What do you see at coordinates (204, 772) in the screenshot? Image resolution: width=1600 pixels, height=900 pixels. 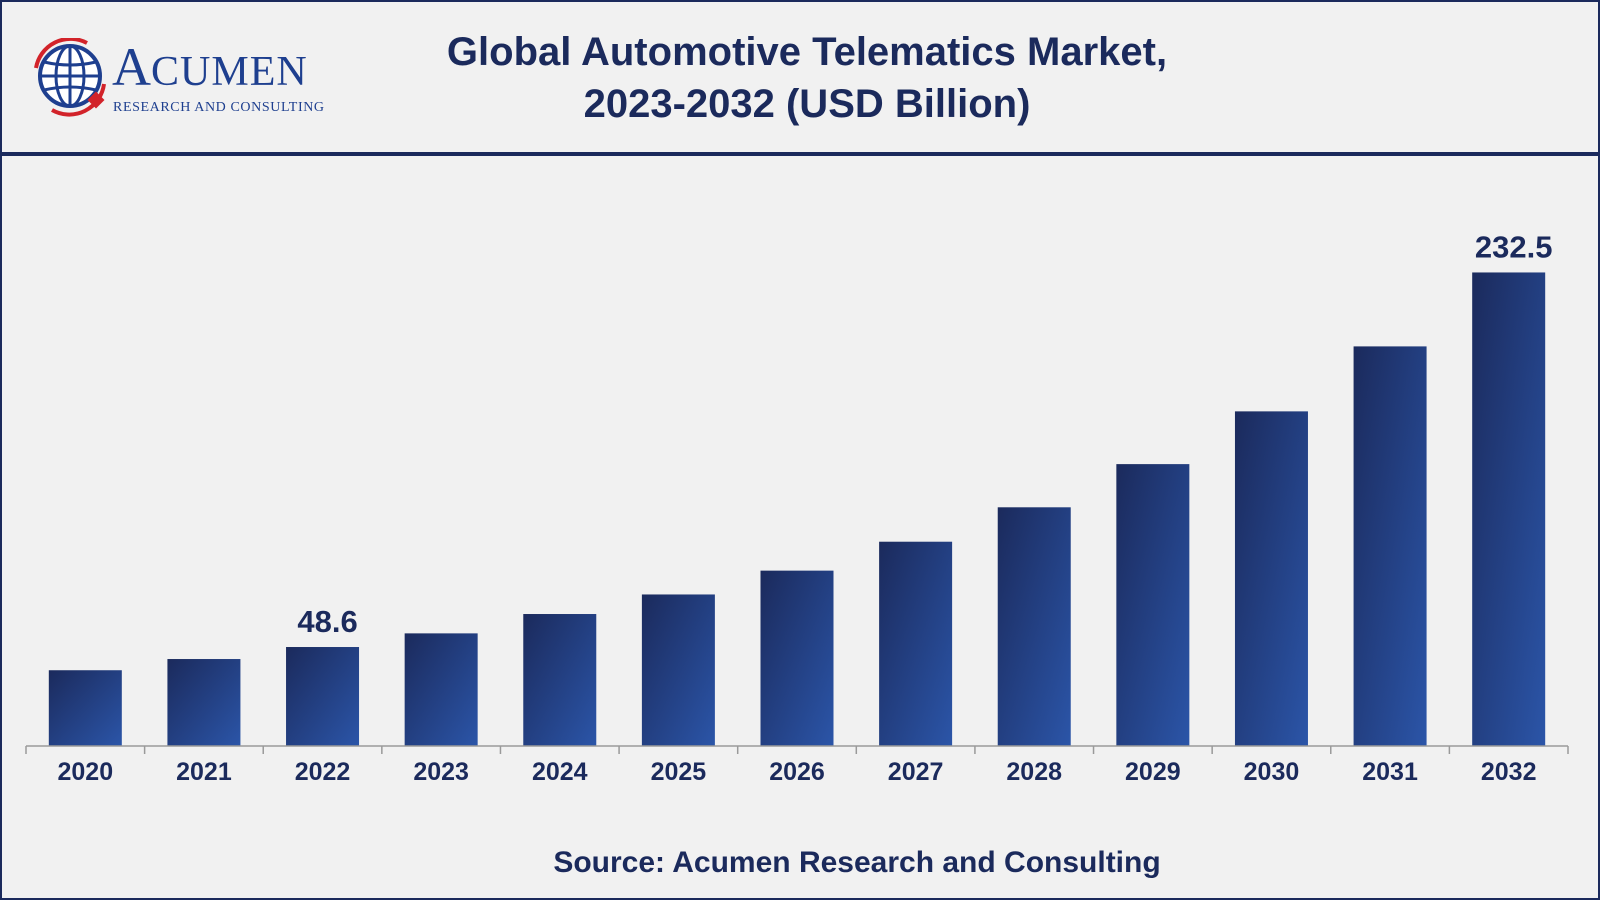 I see `x-tick-label-2021: 2021` at bounding box center [204, 772].